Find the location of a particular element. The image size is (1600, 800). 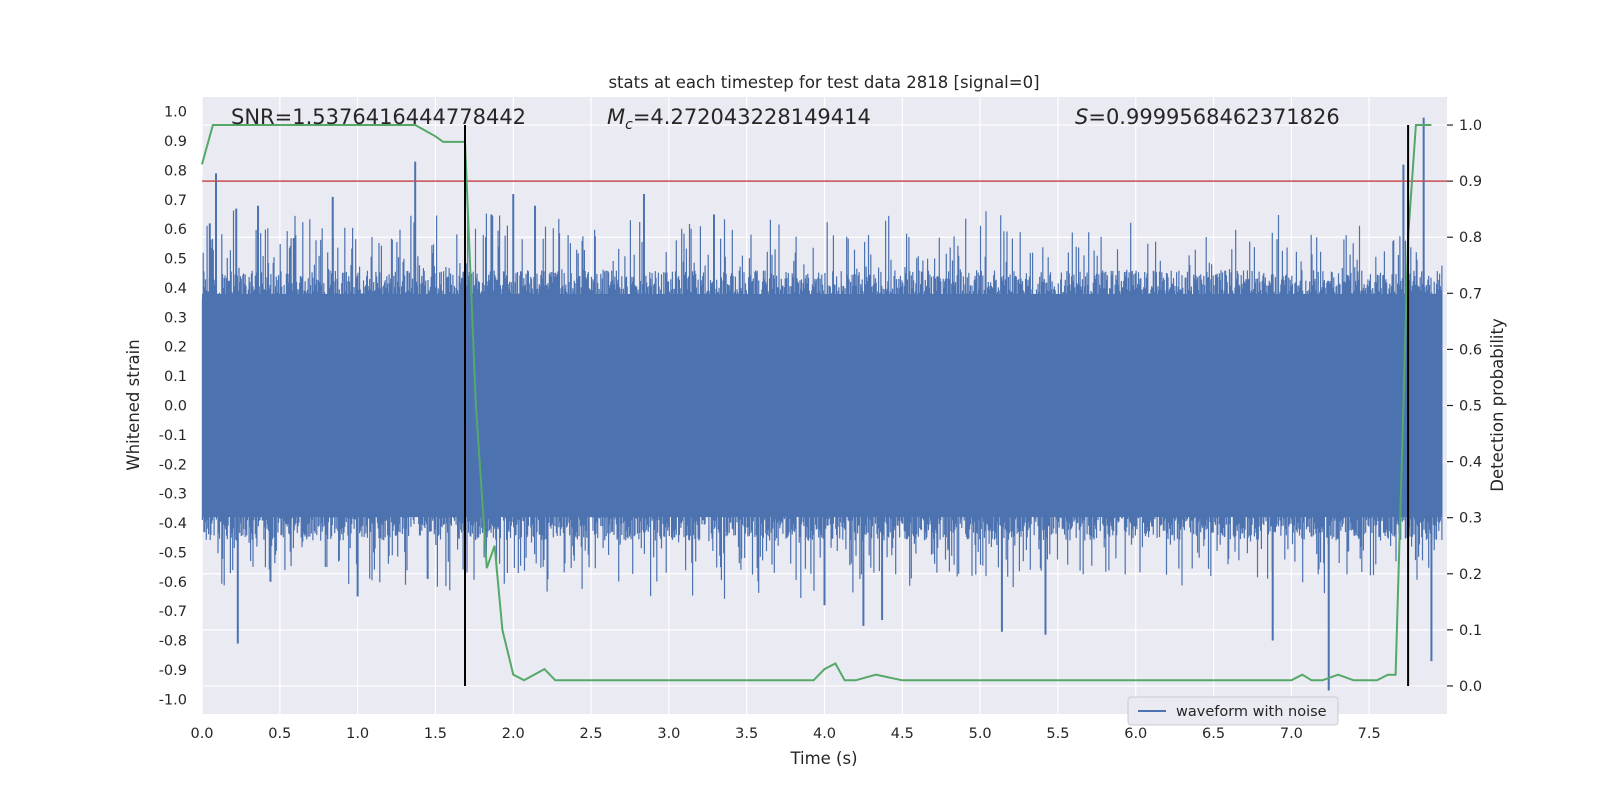

y-right-tick-label: 0.4 is located at coordinates (1470, 463).